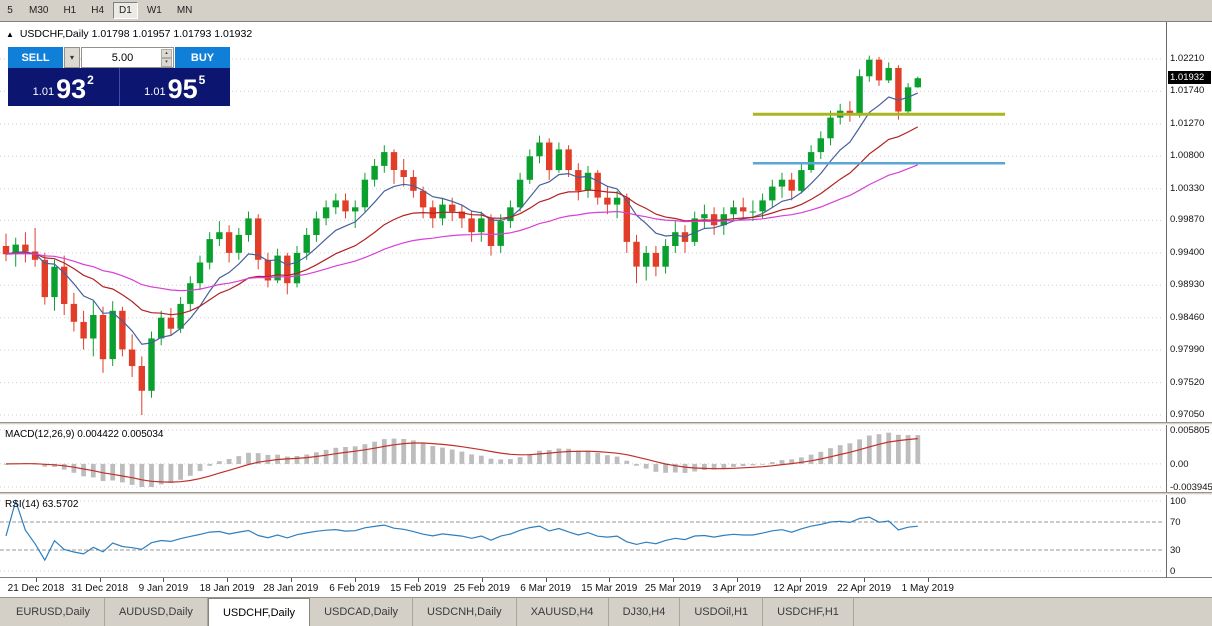 This screenshot has height=626, width=1212. Describe the element at coordinates (864, 588) in the screenshot. I see `date-label: 22 Apr 2019` at that location.